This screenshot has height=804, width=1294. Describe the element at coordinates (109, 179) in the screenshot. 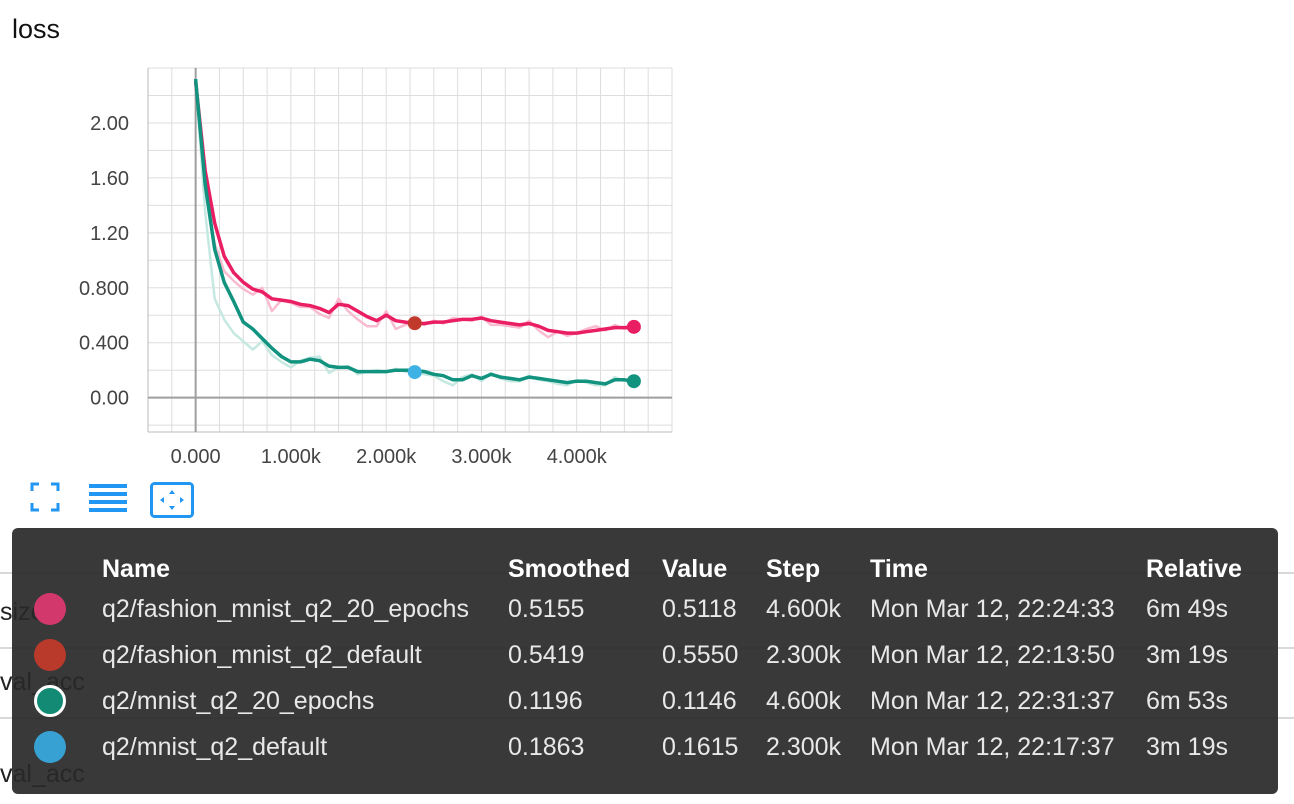

I see `y-tick-label: 1.60` at that location.